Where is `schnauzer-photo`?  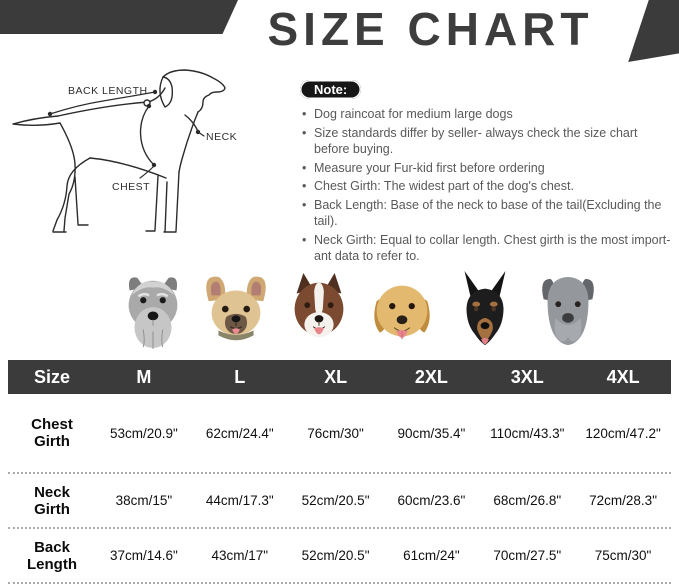
schnauzer-photo is located at coordinates (153, 311).